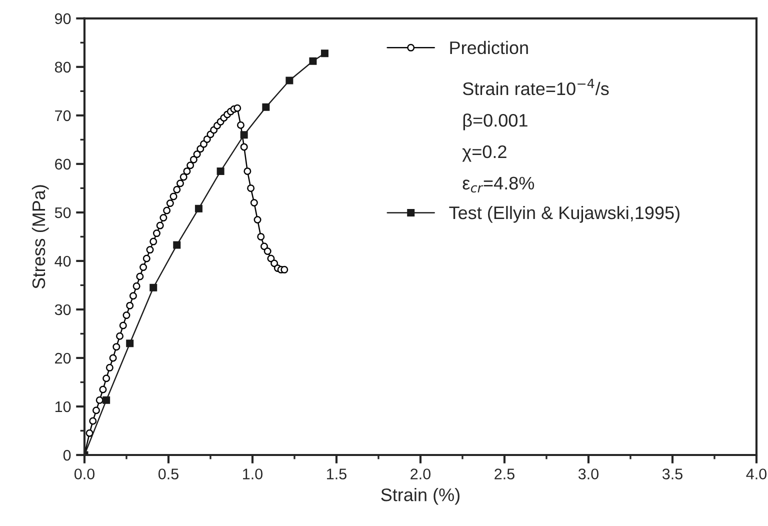  Describe the element at coordinates (62, 67) in the screenshot. I see `y-tick-label: 80` at that location.